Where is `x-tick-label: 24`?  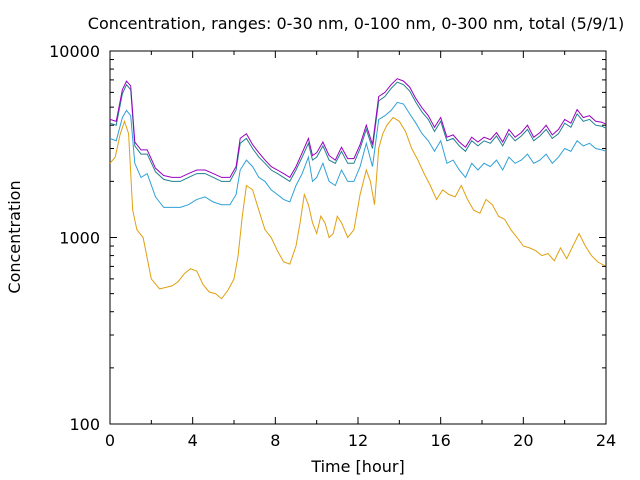 x-tick-label: 24 is located at coordinates (606, 440).